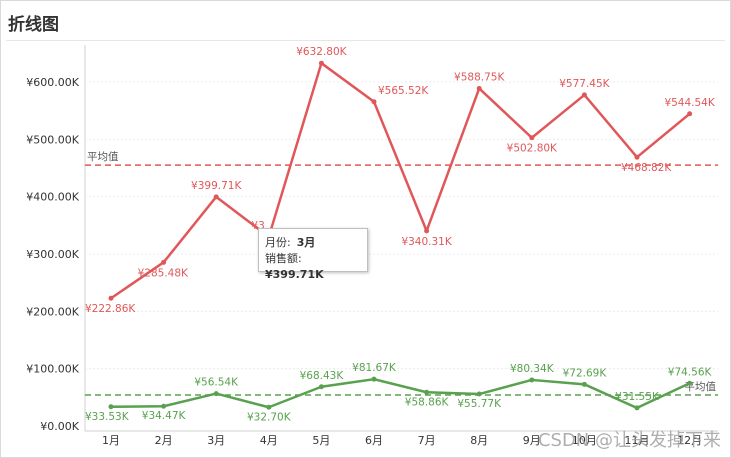  What do you see at coordinates (294, 274) in the screenshot?
I see `tooltip-sales-value: ¥399.71K` at bounding box center [294, 274].